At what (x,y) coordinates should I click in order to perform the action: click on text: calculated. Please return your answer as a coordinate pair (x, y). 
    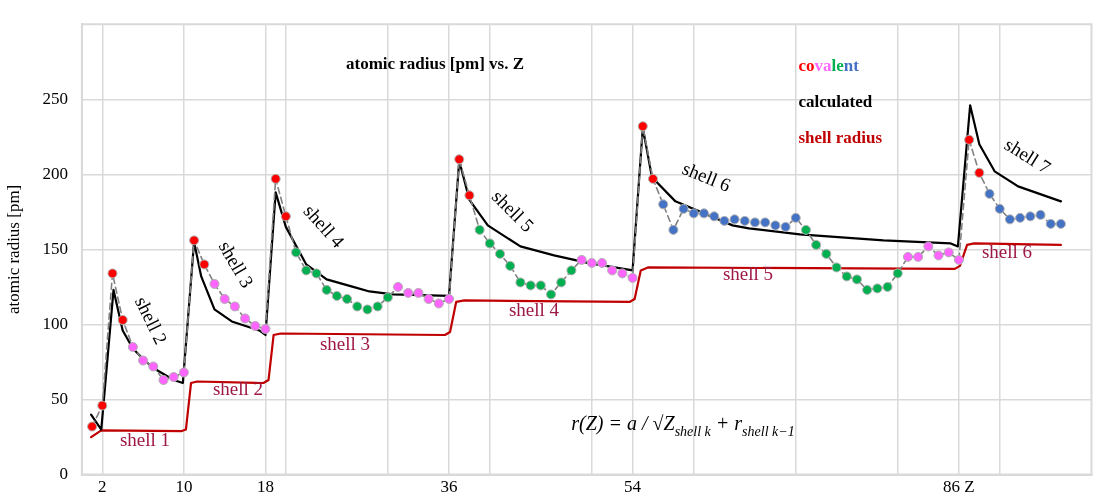
    Looking at the image, I should click on (835, 102).